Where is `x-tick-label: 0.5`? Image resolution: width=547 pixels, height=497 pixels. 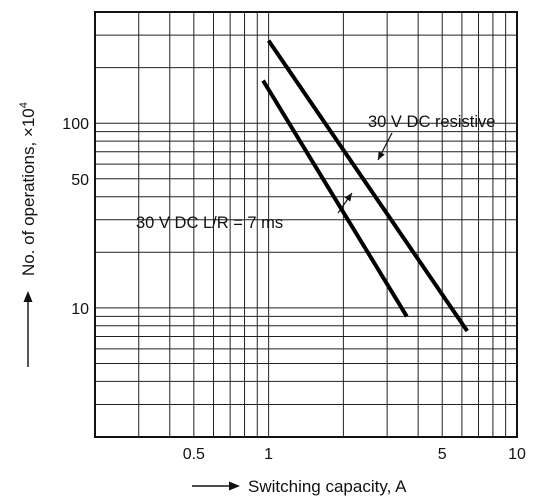 x-tick-label: 0.5 is located at coordinates (194, 454).